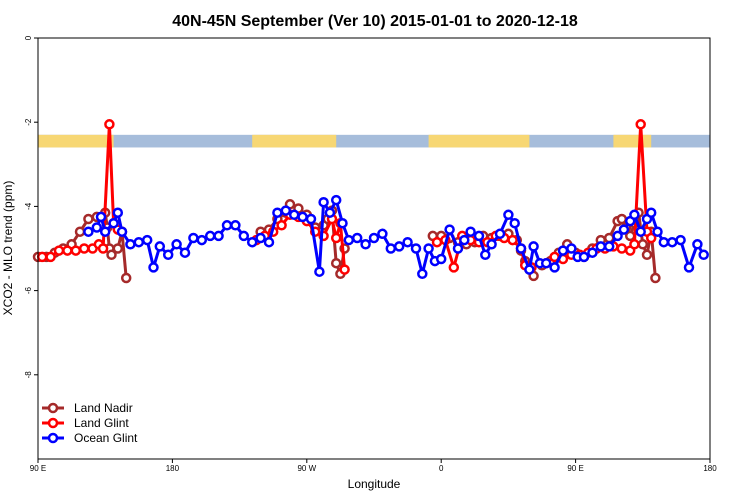 The image size is (750, 500). Describe the element at coordinates (106, 438) in the screenshot. I see `legend-label-ocean-glint: Ocean Glint` at that location.